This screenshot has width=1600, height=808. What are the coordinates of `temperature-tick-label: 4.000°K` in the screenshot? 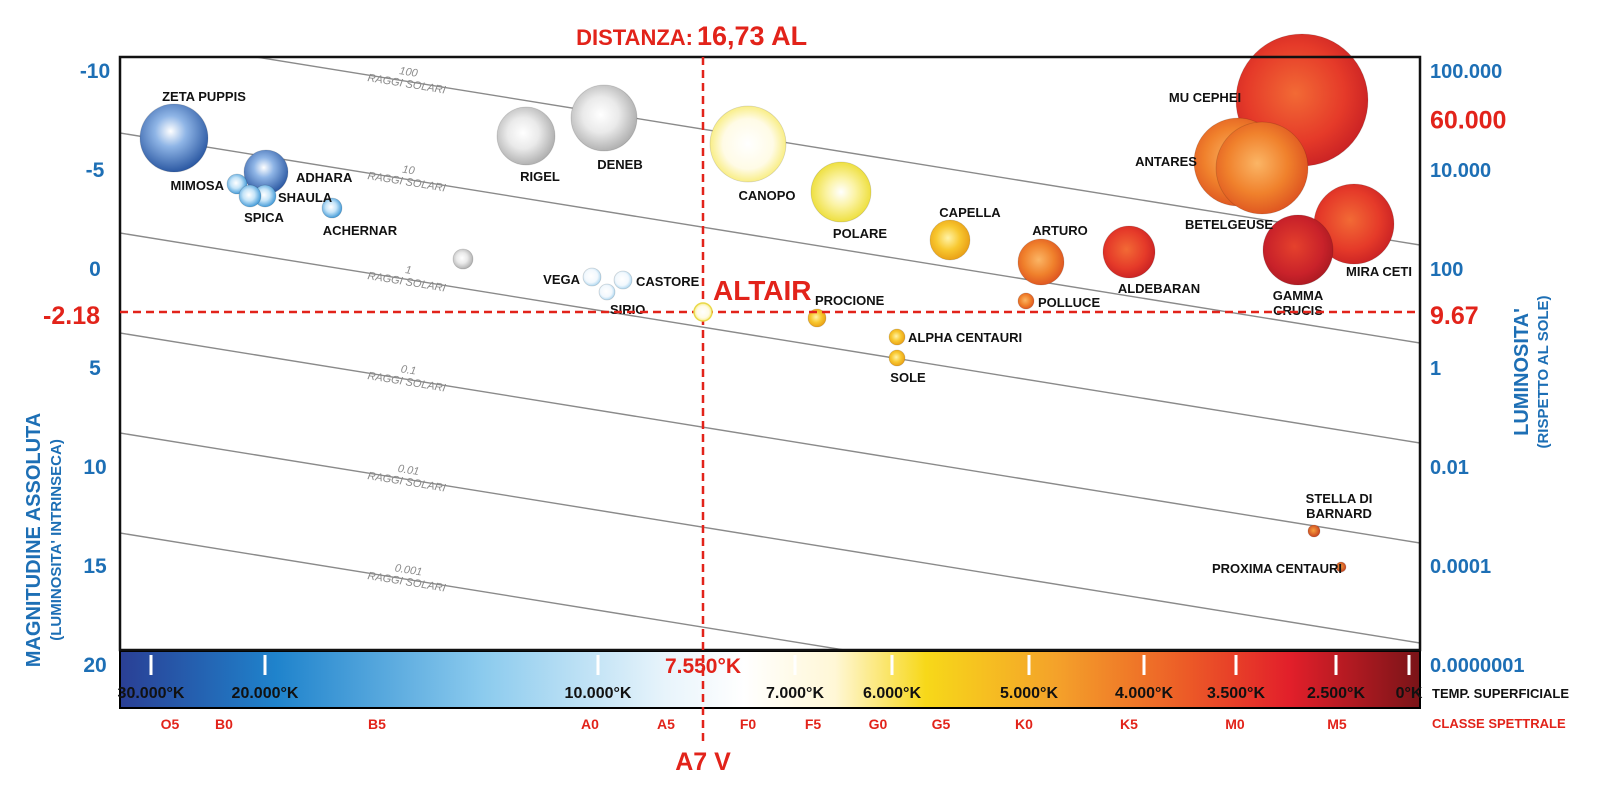 It's located at (1144, 693).